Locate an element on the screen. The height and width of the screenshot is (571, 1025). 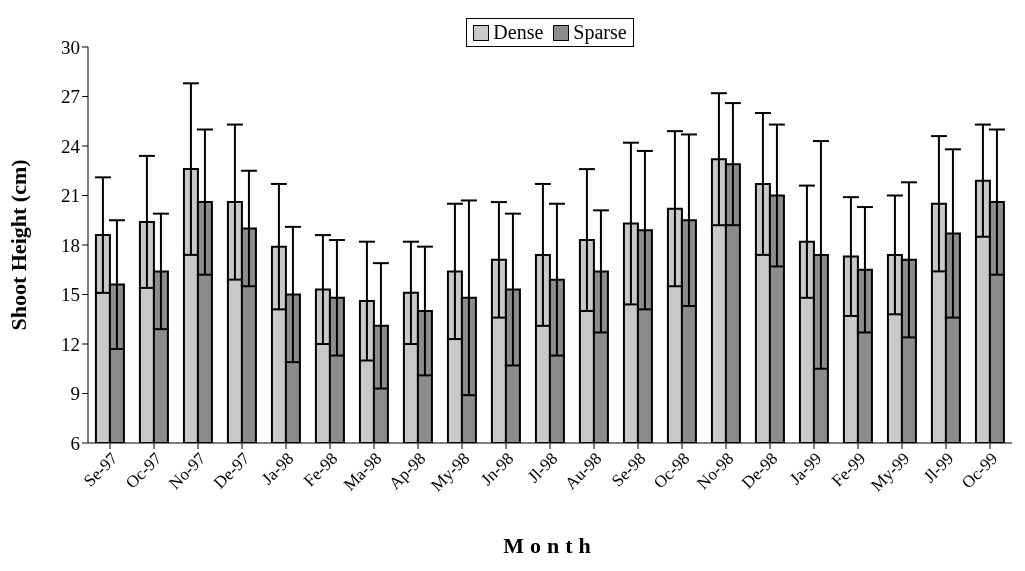
legend-label: Dense is located at coordinates (518, 32).